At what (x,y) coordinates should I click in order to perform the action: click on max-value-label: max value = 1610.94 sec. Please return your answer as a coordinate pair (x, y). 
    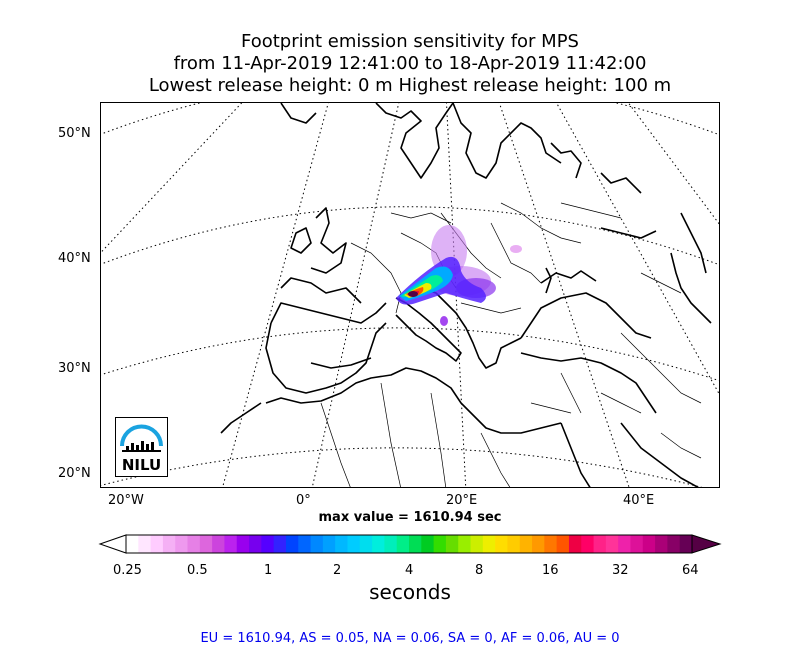
    Looking at the image, I should click on (410, 517).